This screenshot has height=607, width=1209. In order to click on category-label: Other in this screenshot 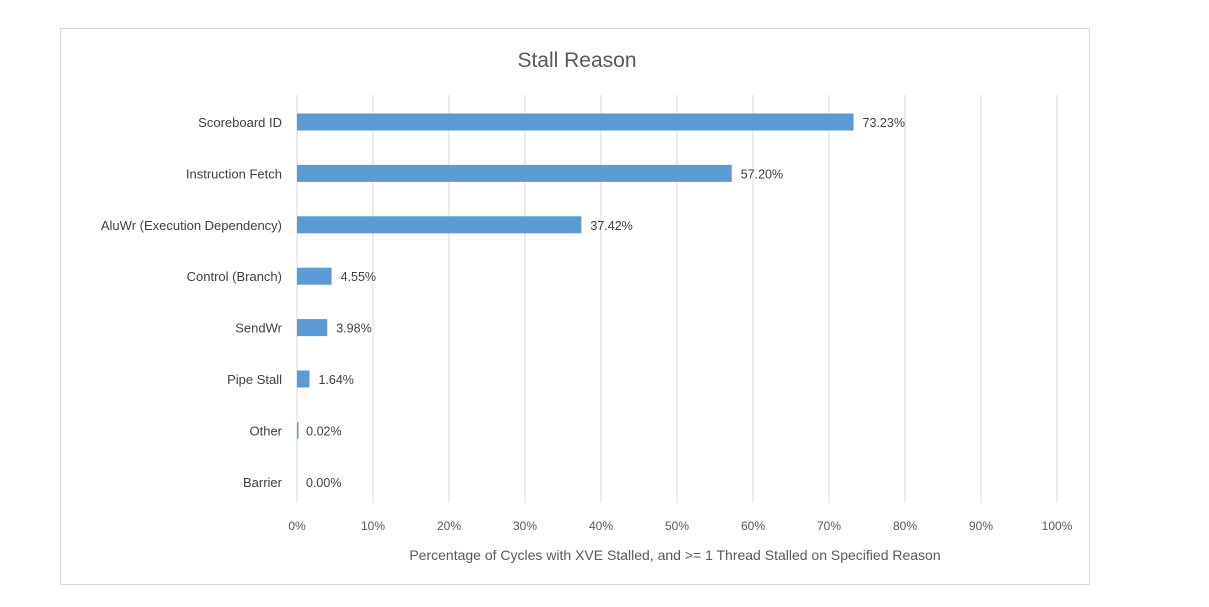, I will do `click(265, 430)`.